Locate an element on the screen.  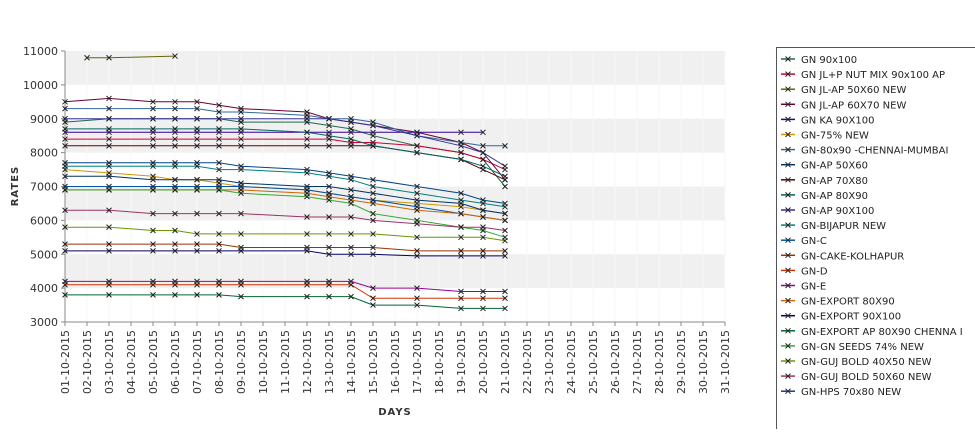
legend-item: GN JL+P NUT MIX 90x100 AP is located at coordinates (863, 75).